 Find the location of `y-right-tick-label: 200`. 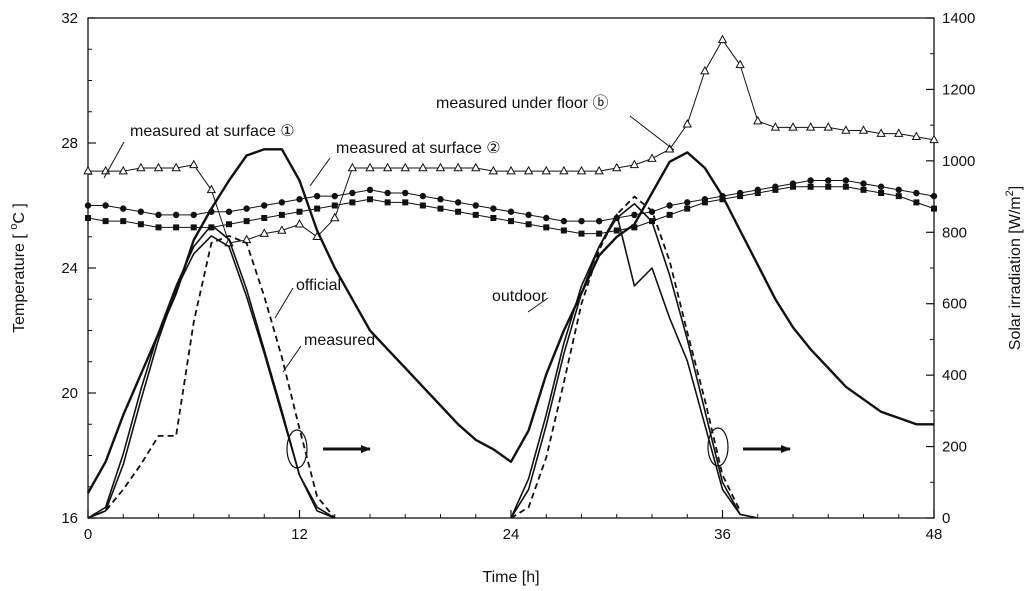

y-right-tick-label: 200 is located at coordinates (954, 447).